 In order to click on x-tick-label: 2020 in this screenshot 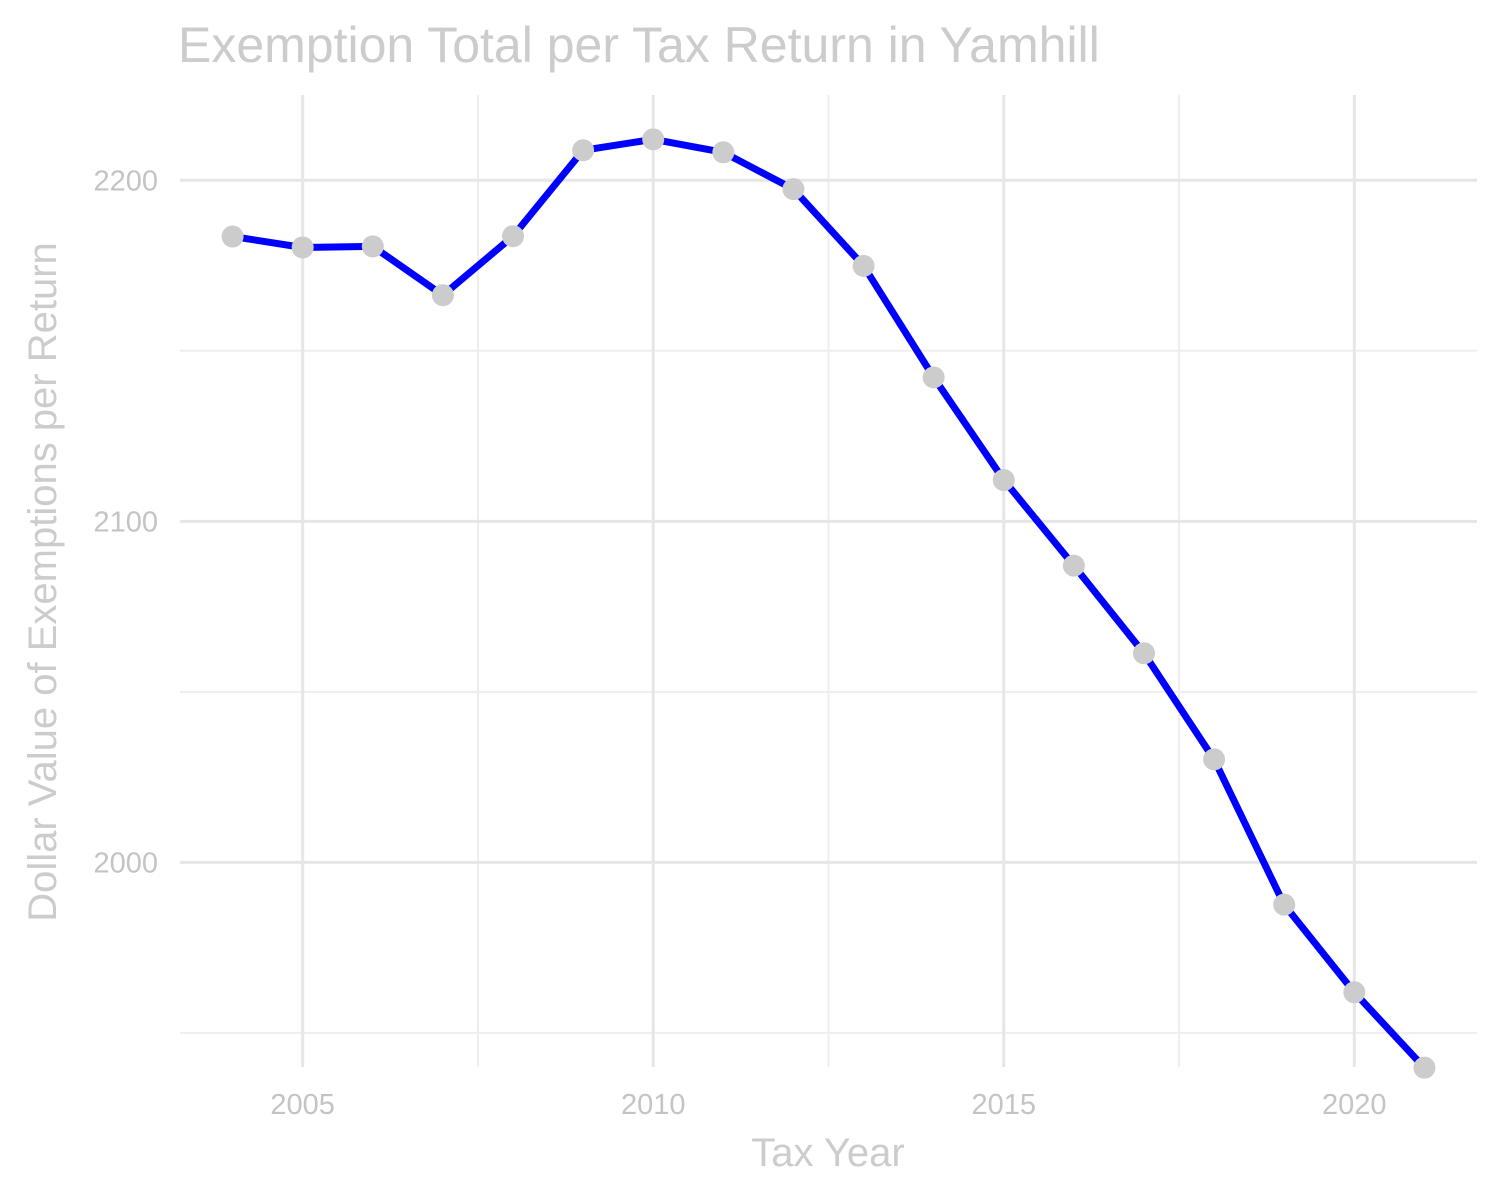, I will do `click(1354, 1105)`.